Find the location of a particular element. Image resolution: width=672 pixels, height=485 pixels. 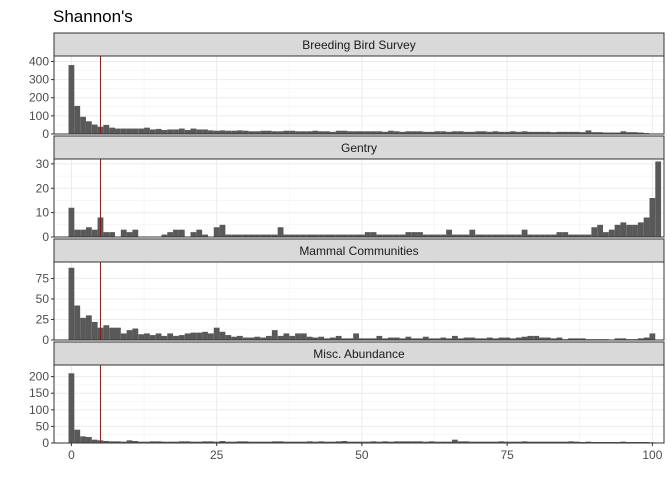

y-tick-label: 100 is located at coordinates (39, 410).